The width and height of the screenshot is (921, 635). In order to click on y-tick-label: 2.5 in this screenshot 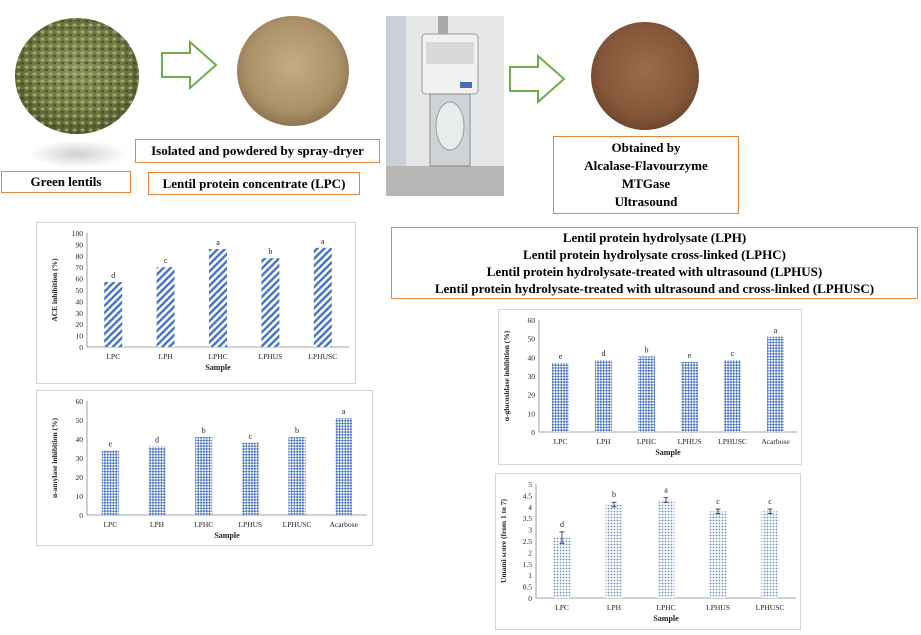, I will do `click(528, 541)`.